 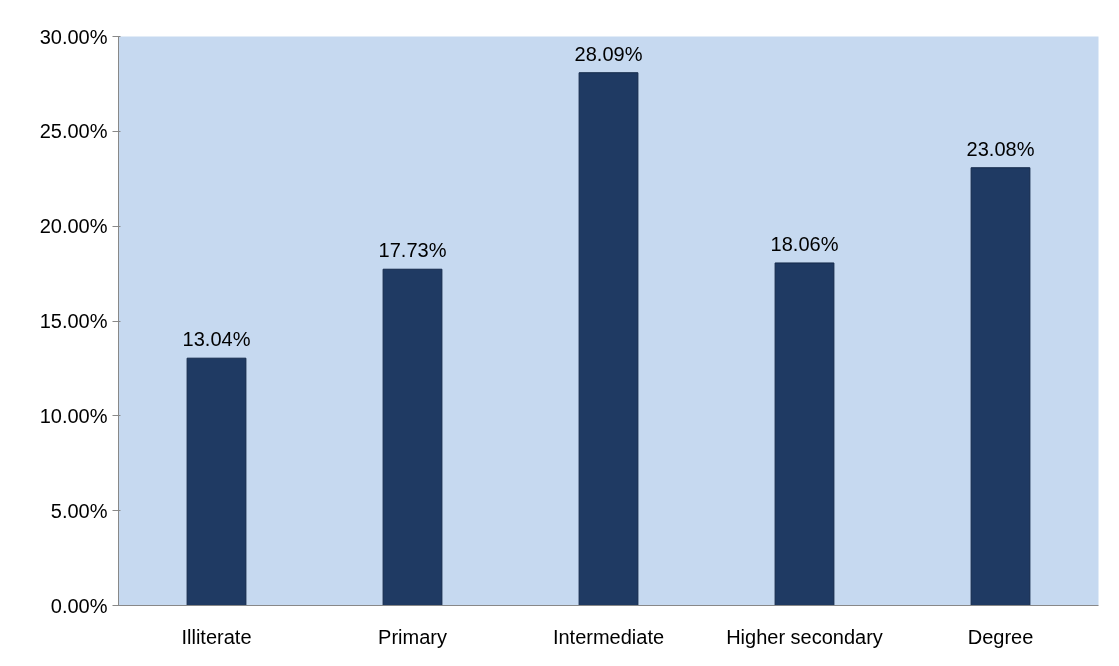 I want to click on x-tick-label: Higher secondary, so click(x=804, y=636).